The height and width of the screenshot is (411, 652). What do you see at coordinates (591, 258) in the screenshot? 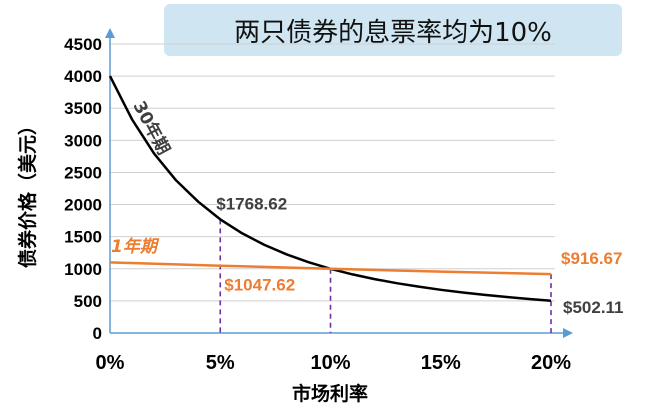
I see `data-label: $916.67` at bounding box center [591, 258].